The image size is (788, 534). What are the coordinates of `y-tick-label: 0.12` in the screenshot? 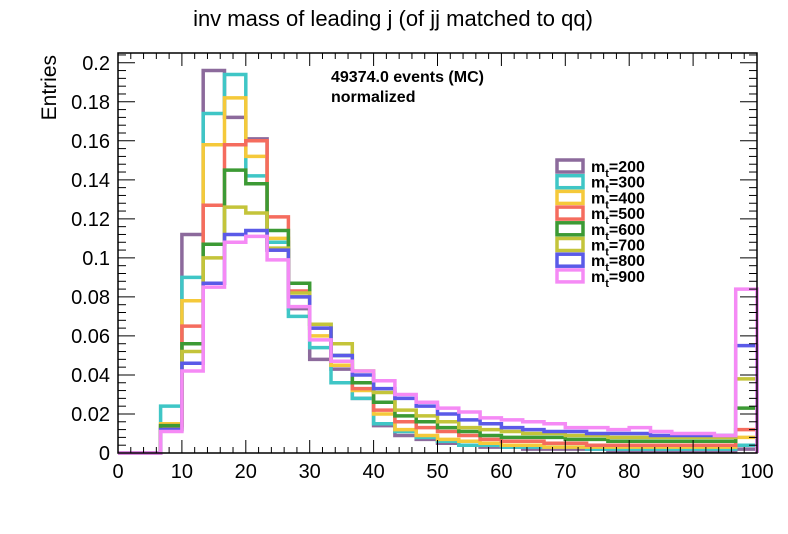 It's located at (90, 220).